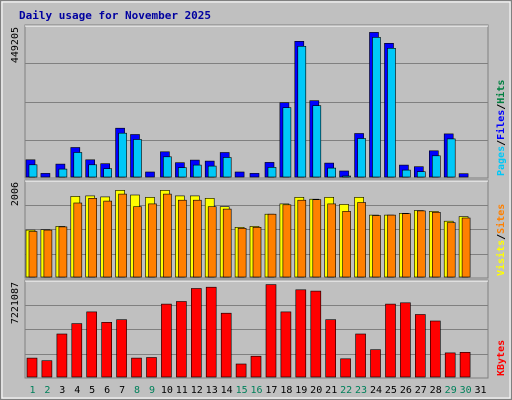 Image resolution: width=512 pixels, height=400 pixels. I want to click on panel-legend: Pages/Files/Hits, so click(501, 128).